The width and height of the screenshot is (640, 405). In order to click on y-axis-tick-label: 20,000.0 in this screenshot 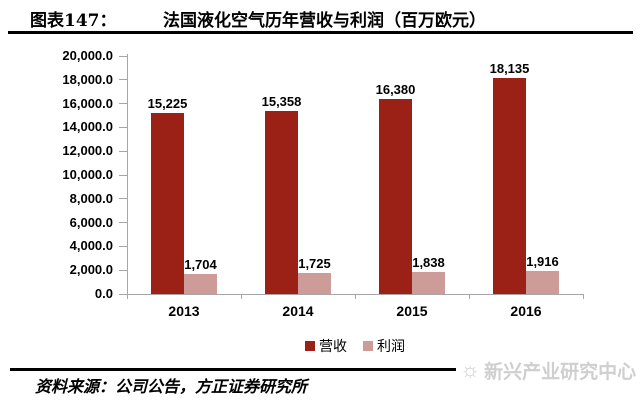, I will do `click(87, 55)`.